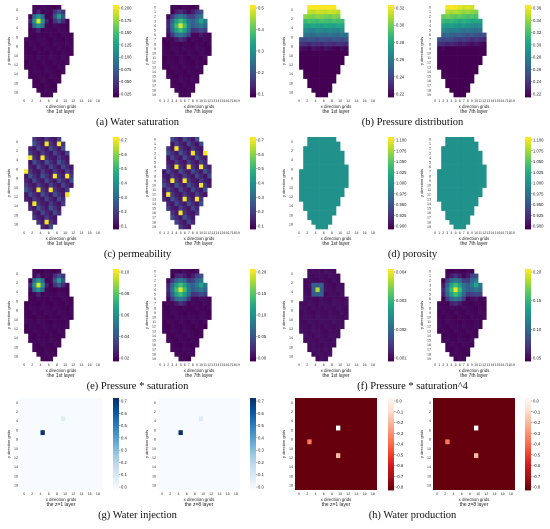 This screenshot has height=529, width=550. I want to click on colorbar-tick-label: -0.5, so click(400, 454).